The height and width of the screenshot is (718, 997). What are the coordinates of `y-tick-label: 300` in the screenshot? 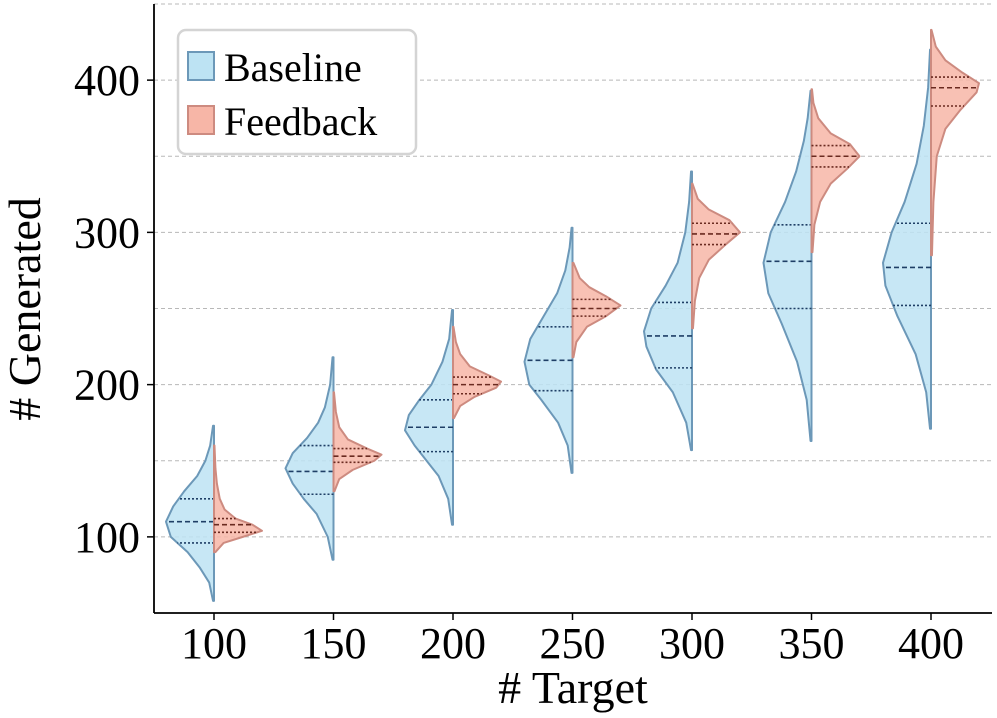 It's located at (107, 232).